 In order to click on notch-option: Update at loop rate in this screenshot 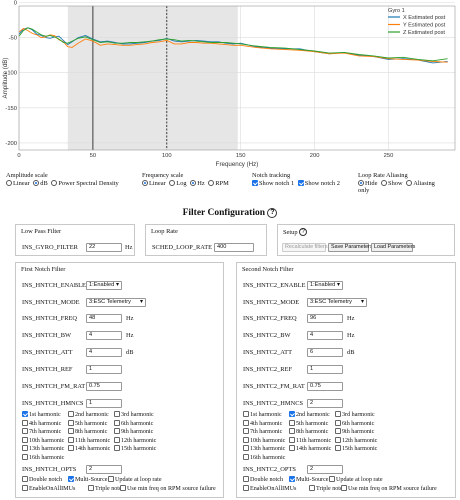, I will do `click(356, 479)`.